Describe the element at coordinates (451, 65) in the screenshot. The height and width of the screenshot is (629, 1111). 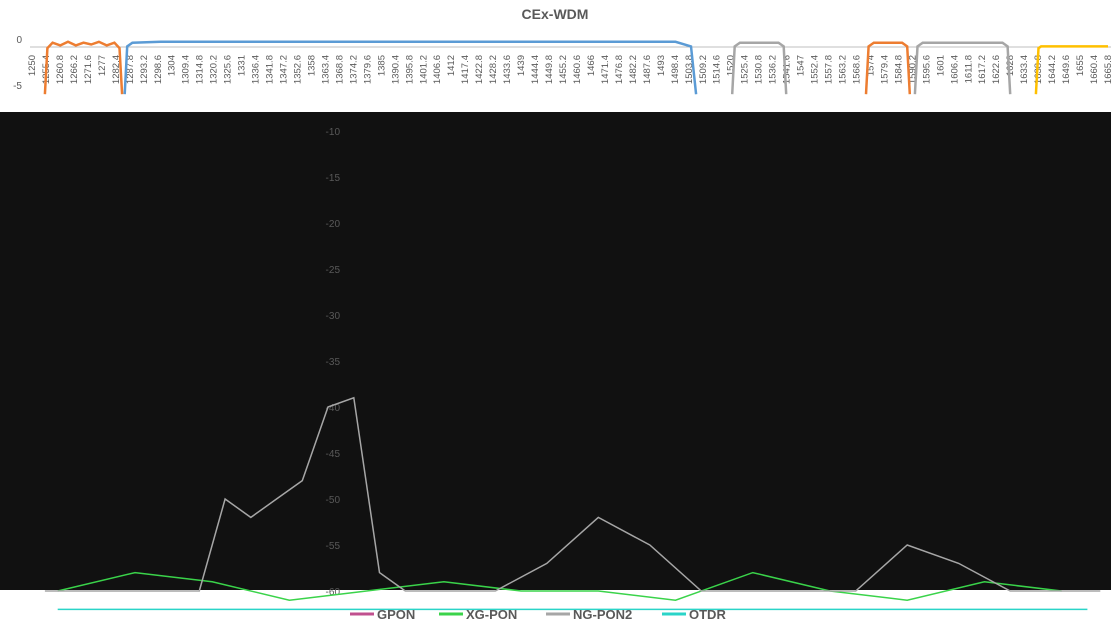
I see `x-tick-label: 1412` at that location.